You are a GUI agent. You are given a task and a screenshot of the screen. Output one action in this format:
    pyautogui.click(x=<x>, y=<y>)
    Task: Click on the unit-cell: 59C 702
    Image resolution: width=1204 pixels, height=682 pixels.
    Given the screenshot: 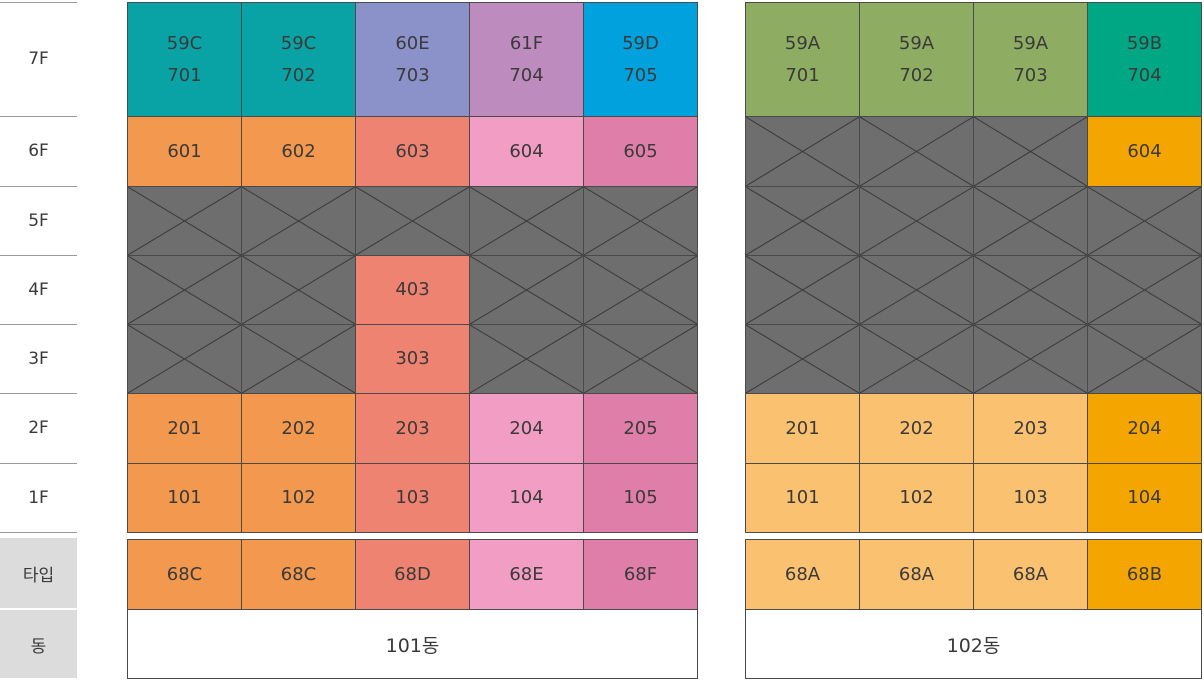 What is the action you would take?
    pyautogui.click(x=298, y=59)
    